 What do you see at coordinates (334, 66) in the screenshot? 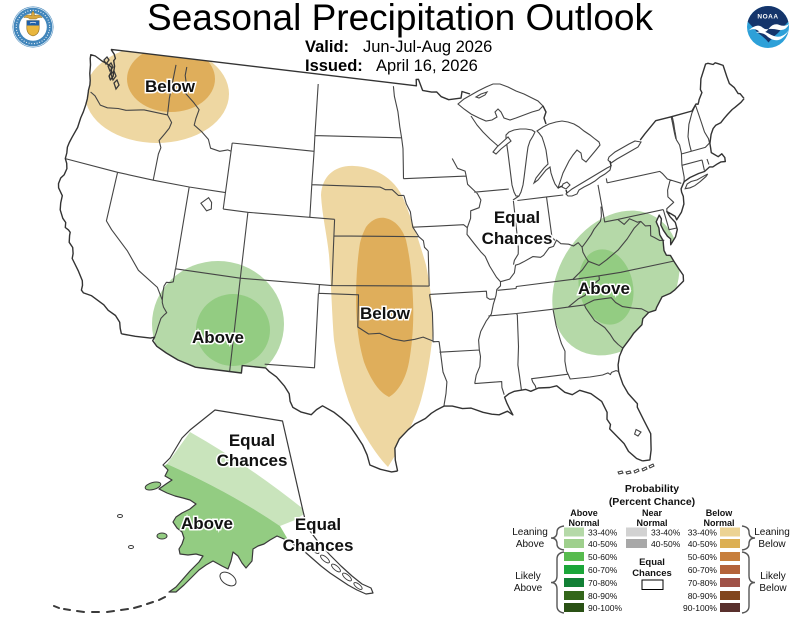
I see `svg-text: Issued:` at bounding box center [334, 66].